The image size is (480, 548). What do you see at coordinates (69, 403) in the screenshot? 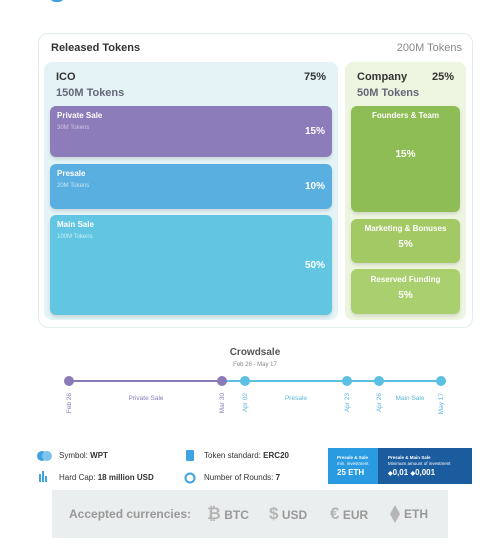
I see `date-label: Feb 26` at bounding box center [69, 403].